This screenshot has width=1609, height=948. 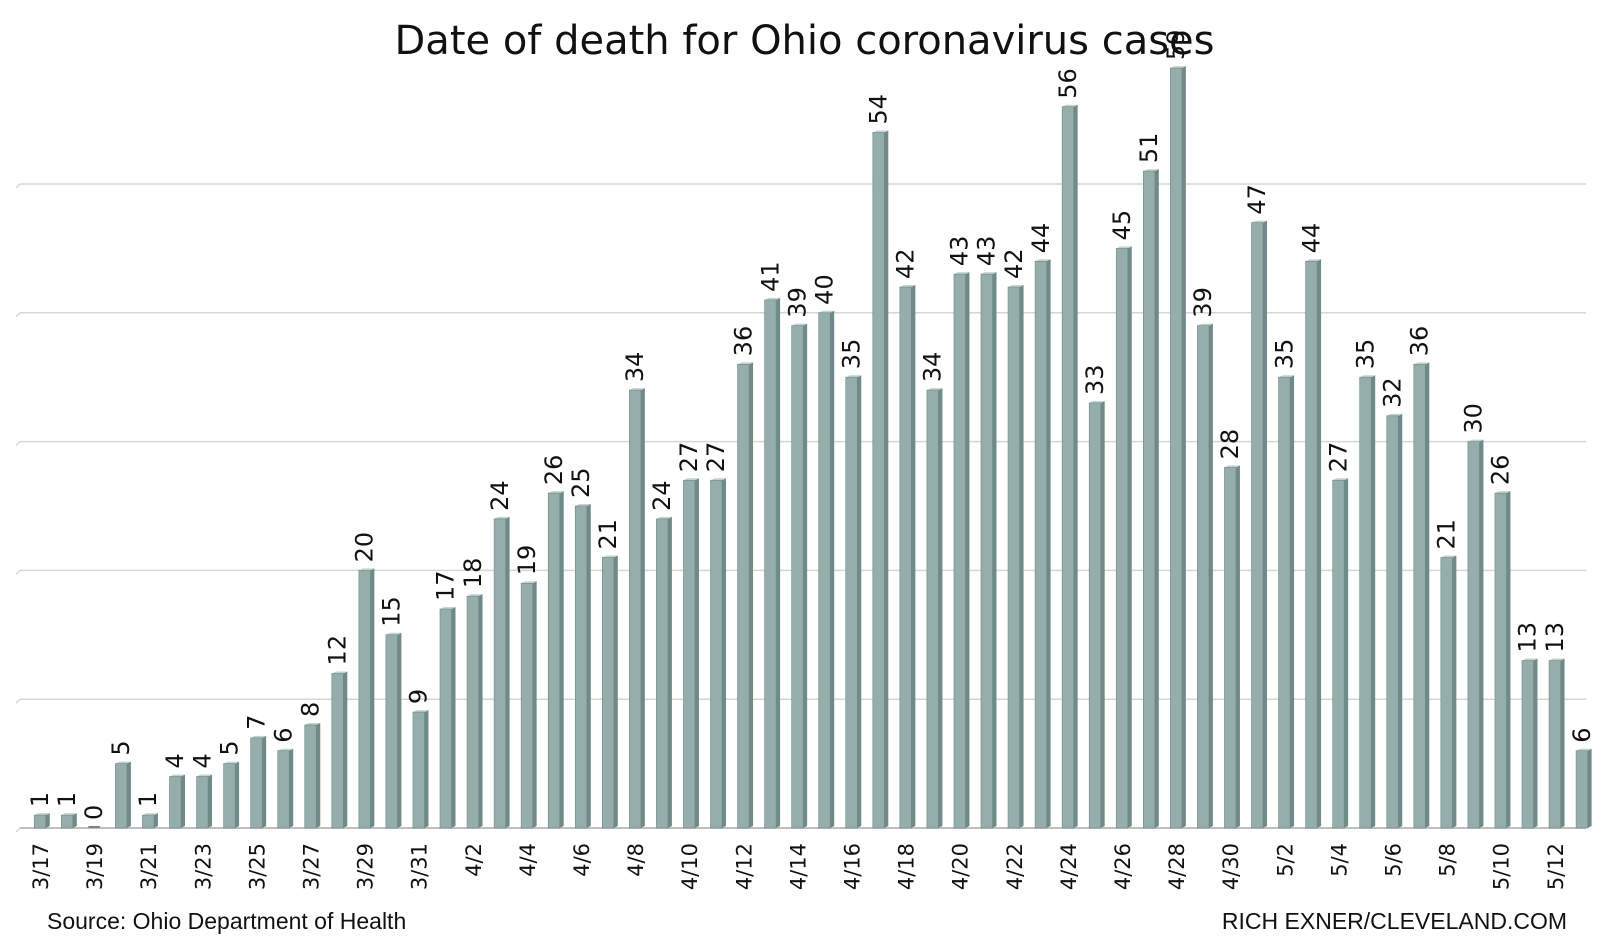 What do you see at coordinates (419, 696) in the screenshot?
I see `value-label: 9` at bounding box center [419, 696].